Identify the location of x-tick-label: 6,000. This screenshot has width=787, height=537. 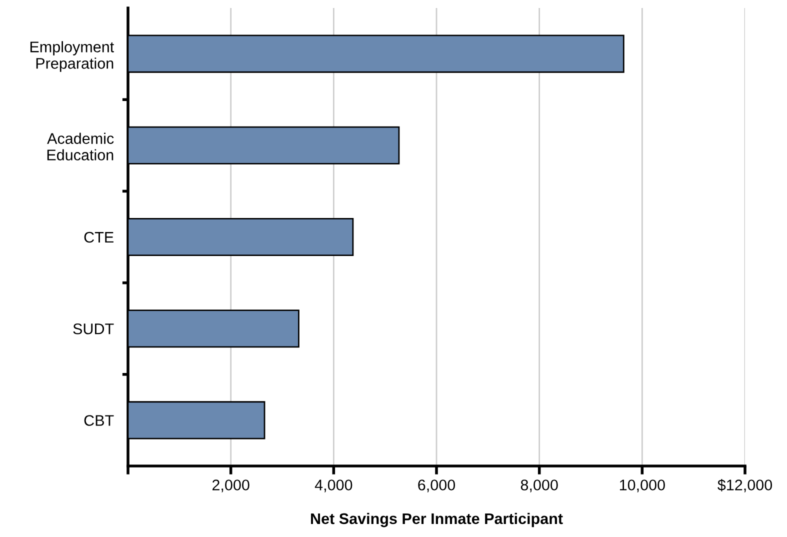
(437, 486).